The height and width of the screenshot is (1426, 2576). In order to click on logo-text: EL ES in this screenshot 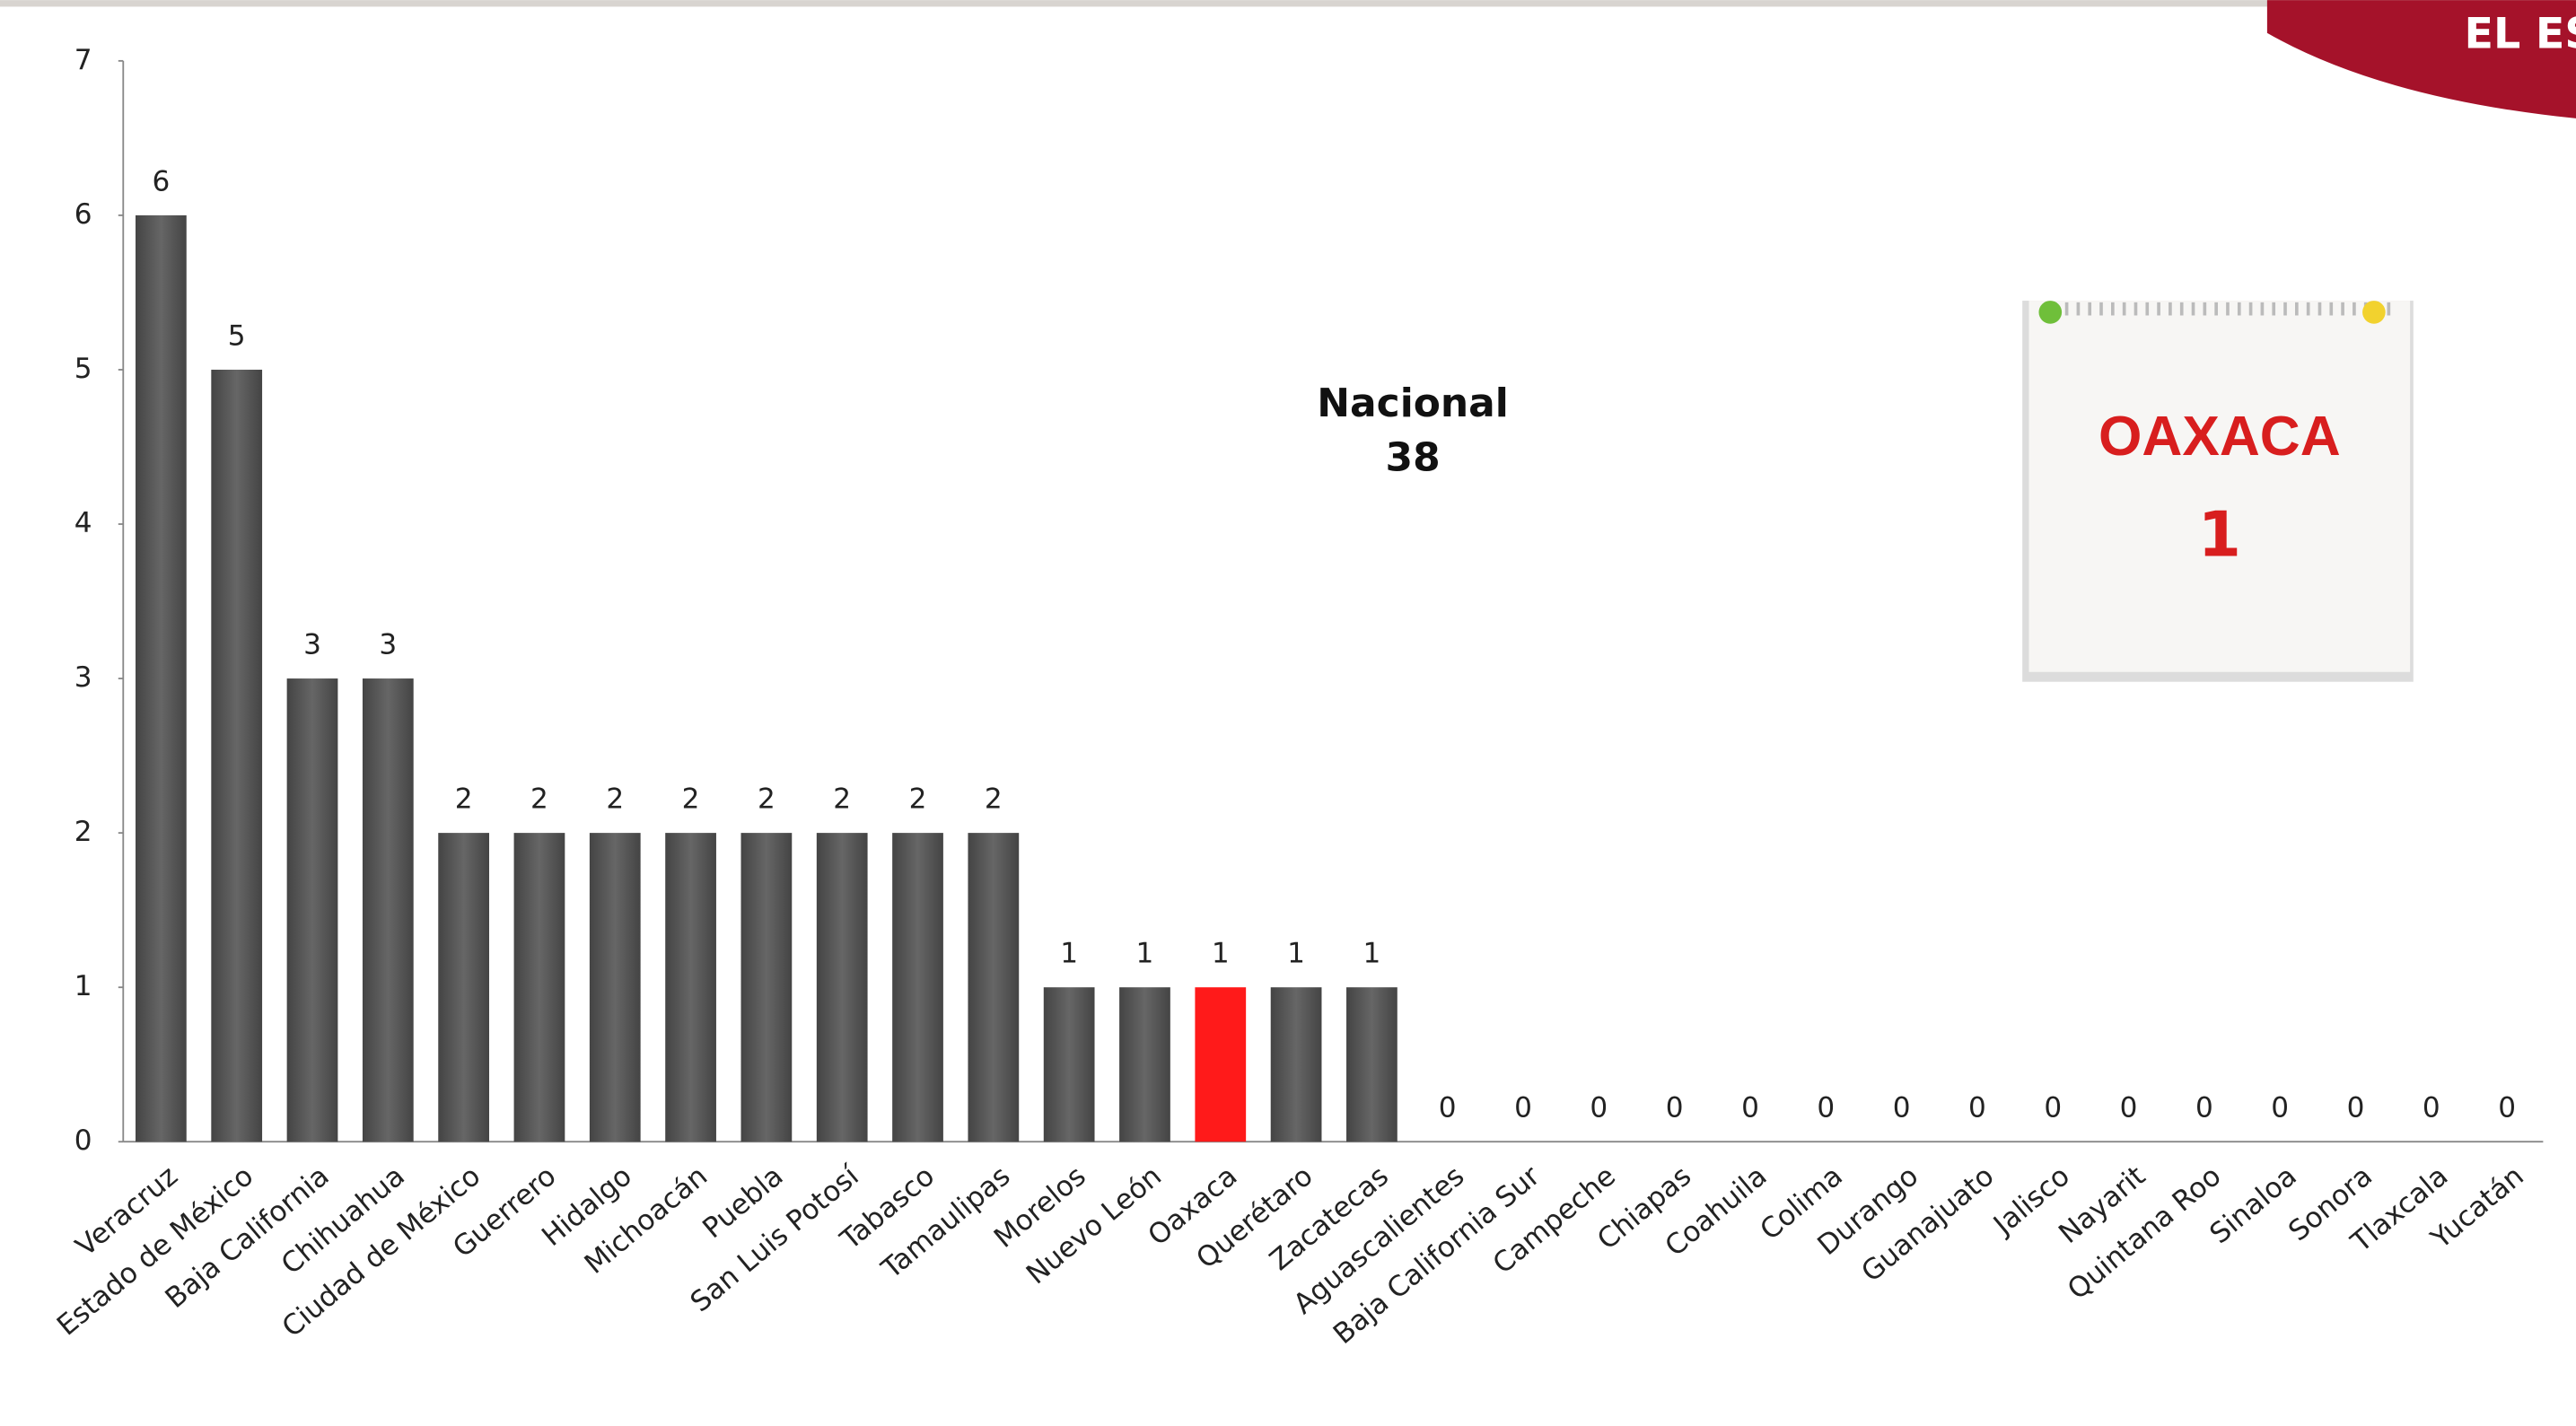, I will do `click(2520, 33)`.